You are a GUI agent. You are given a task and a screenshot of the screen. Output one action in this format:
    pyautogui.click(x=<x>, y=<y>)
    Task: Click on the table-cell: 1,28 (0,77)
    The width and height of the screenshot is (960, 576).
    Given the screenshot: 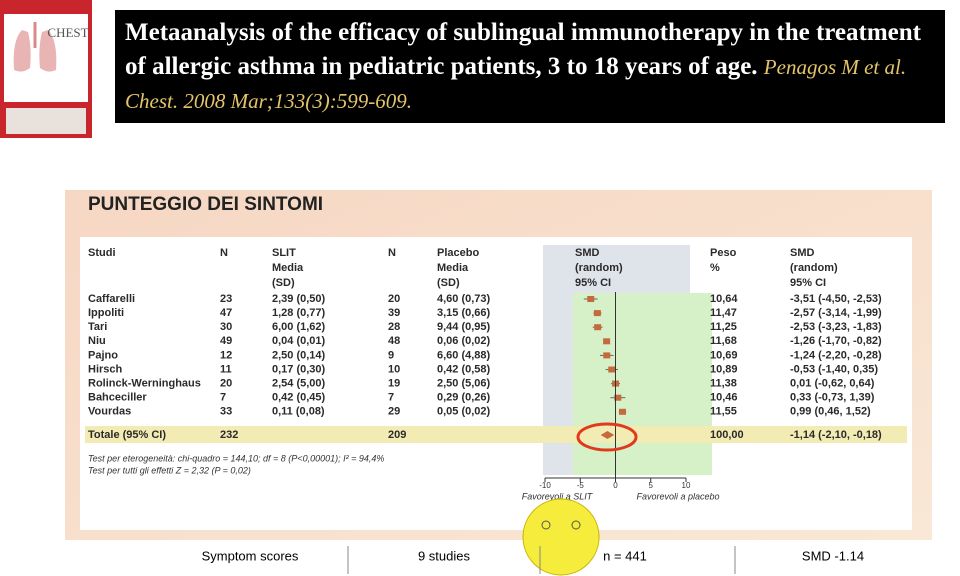 What is the action you would take?
    pyautogui.click(x=299, y=313)
    